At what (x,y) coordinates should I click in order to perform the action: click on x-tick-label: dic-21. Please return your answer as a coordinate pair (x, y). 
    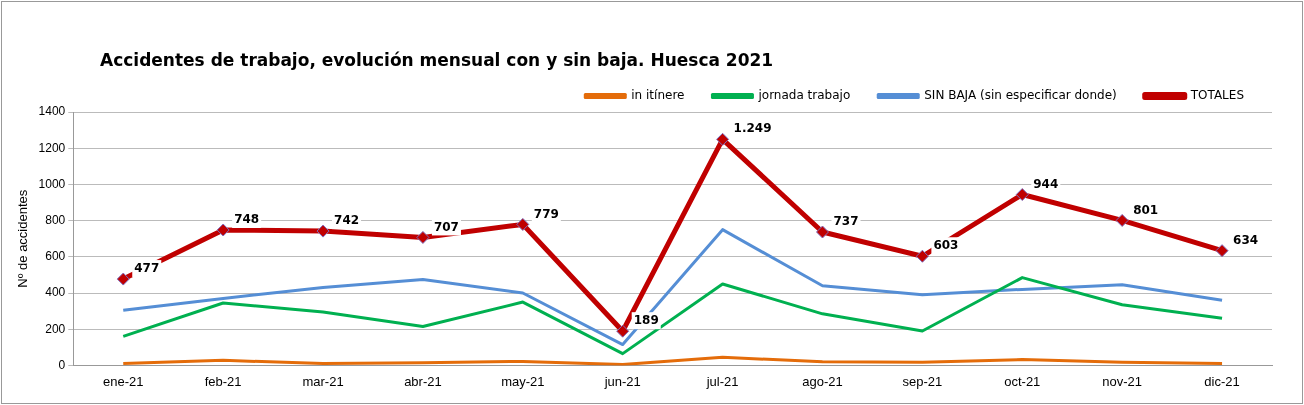
    Looking at the image, I should click on (1222, 381).